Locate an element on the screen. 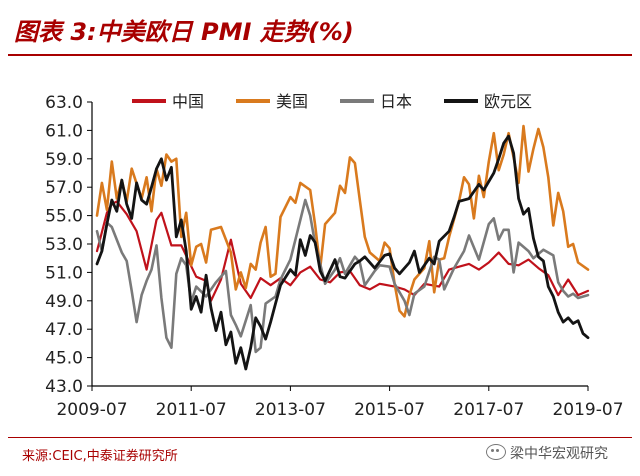 This screenshot has height=476, width=640. legend-label: 中国 is located at coordinates (188, 101).